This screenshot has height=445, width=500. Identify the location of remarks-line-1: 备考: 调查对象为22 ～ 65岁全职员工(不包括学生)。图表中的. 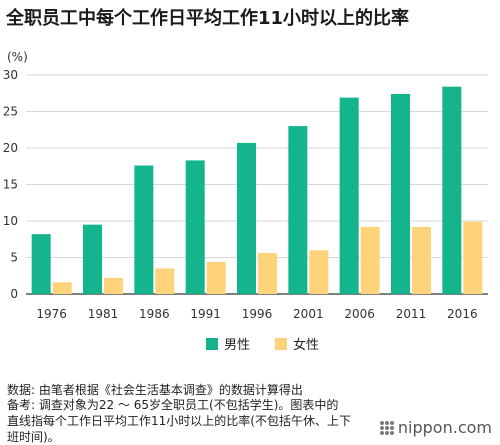
(173, 405).